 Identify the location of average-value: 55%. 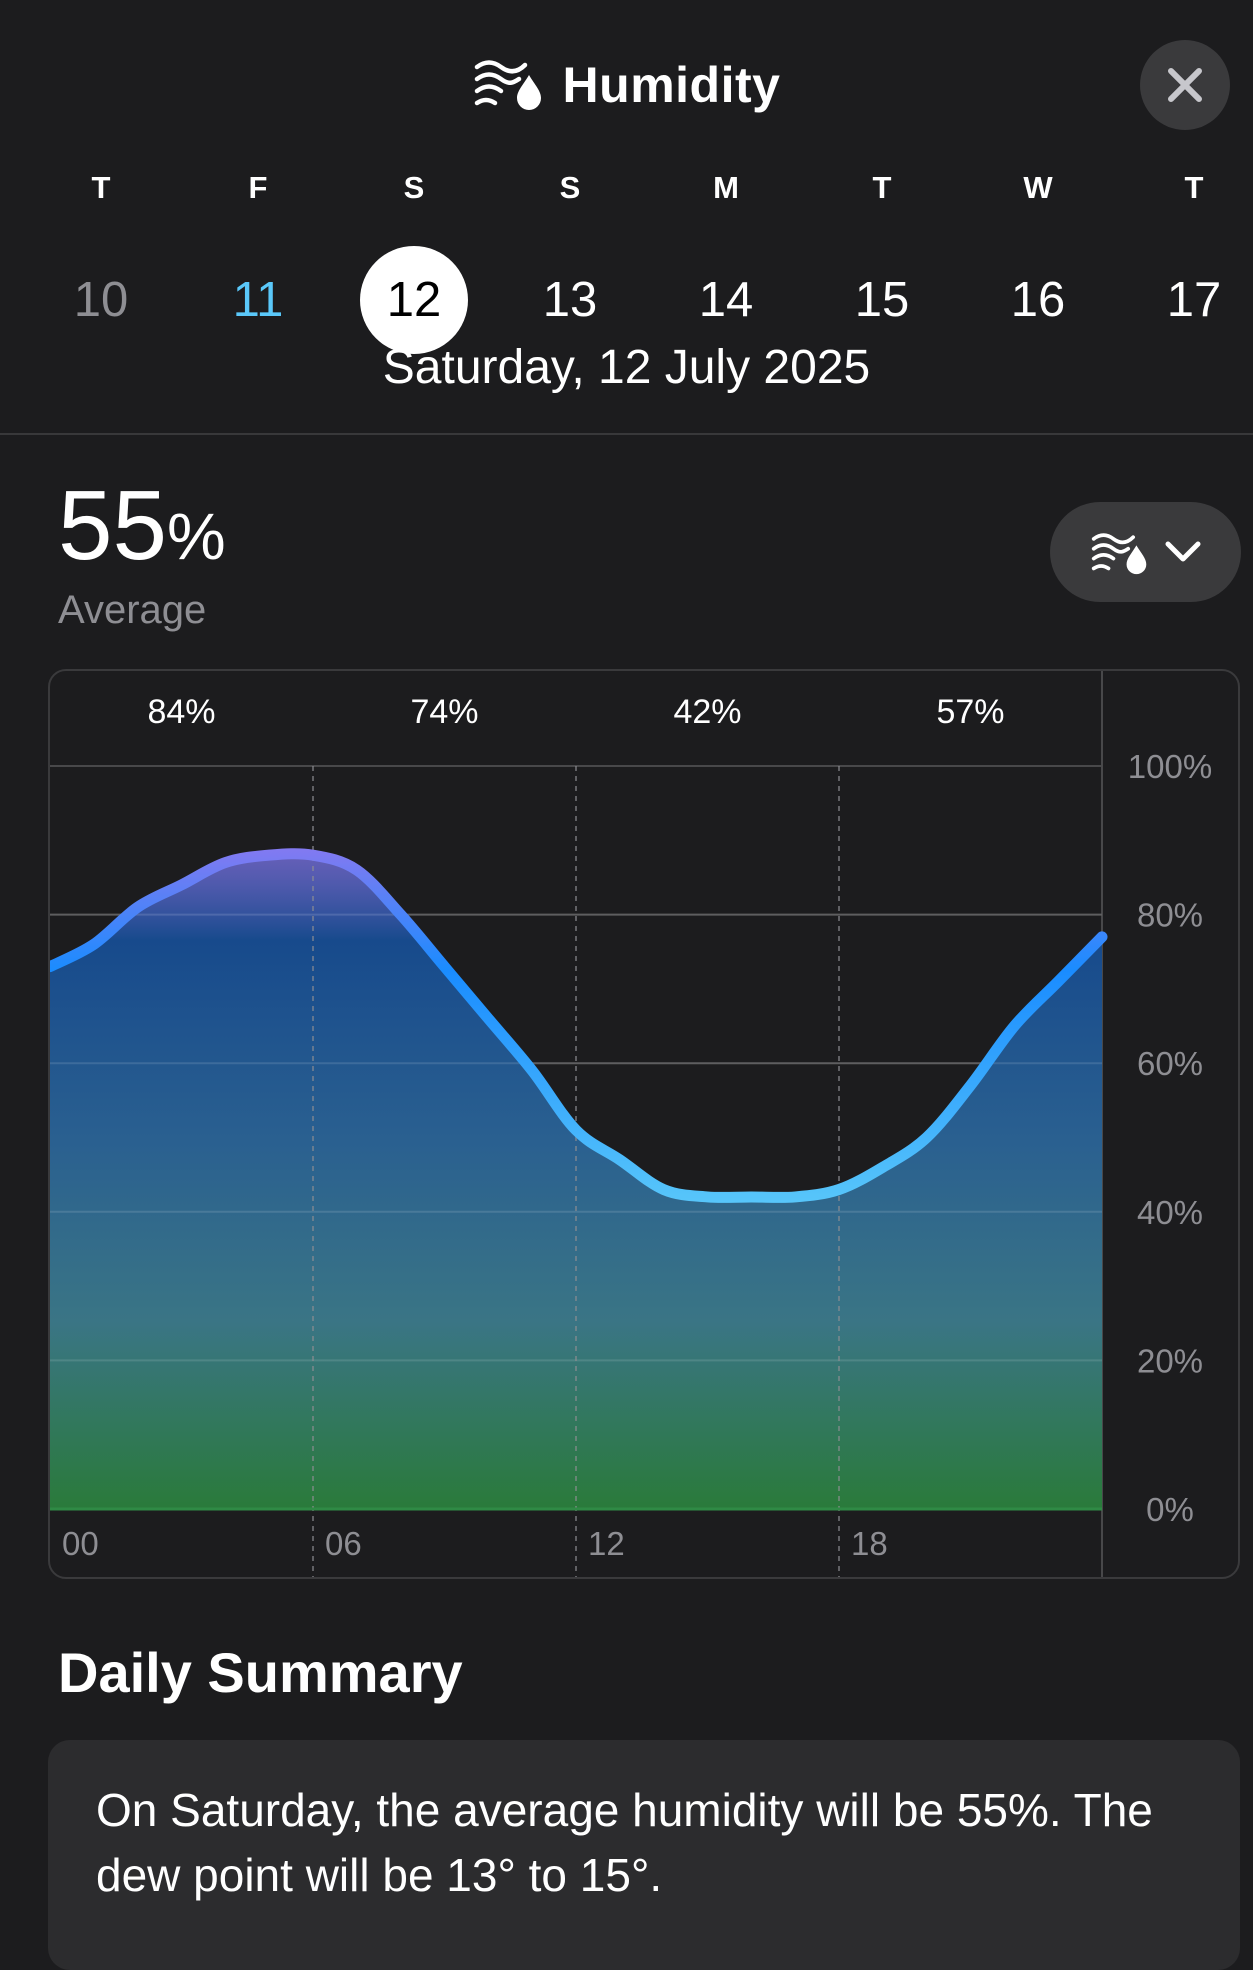
(142, 530).